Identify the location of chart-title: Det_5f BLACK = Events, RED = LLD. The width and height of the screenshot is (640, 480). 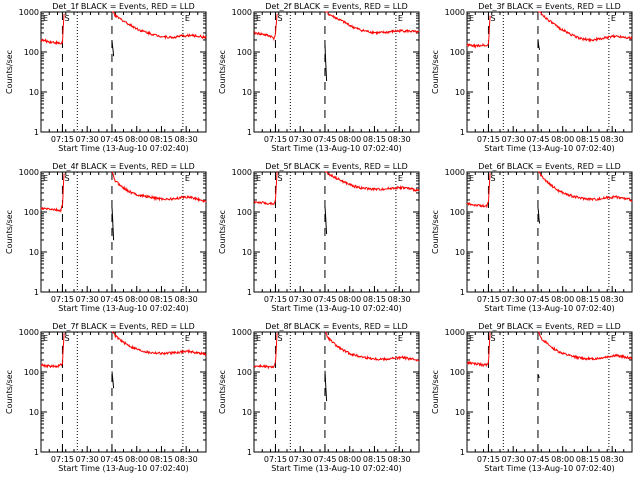
(336, 166).